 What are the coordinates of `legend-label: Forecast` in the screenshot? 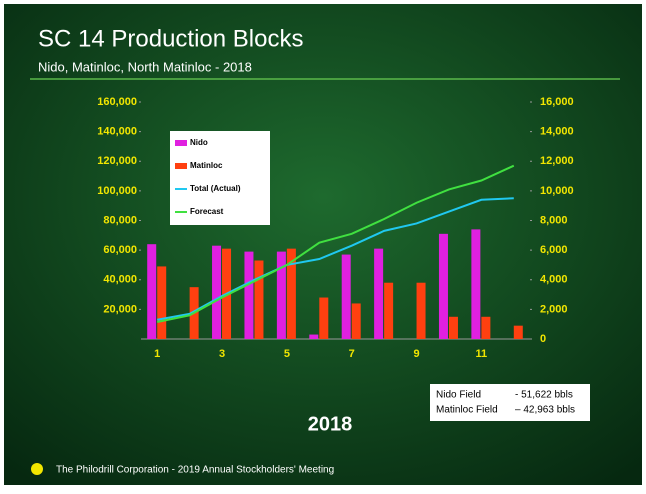 It's located at (207, 211).